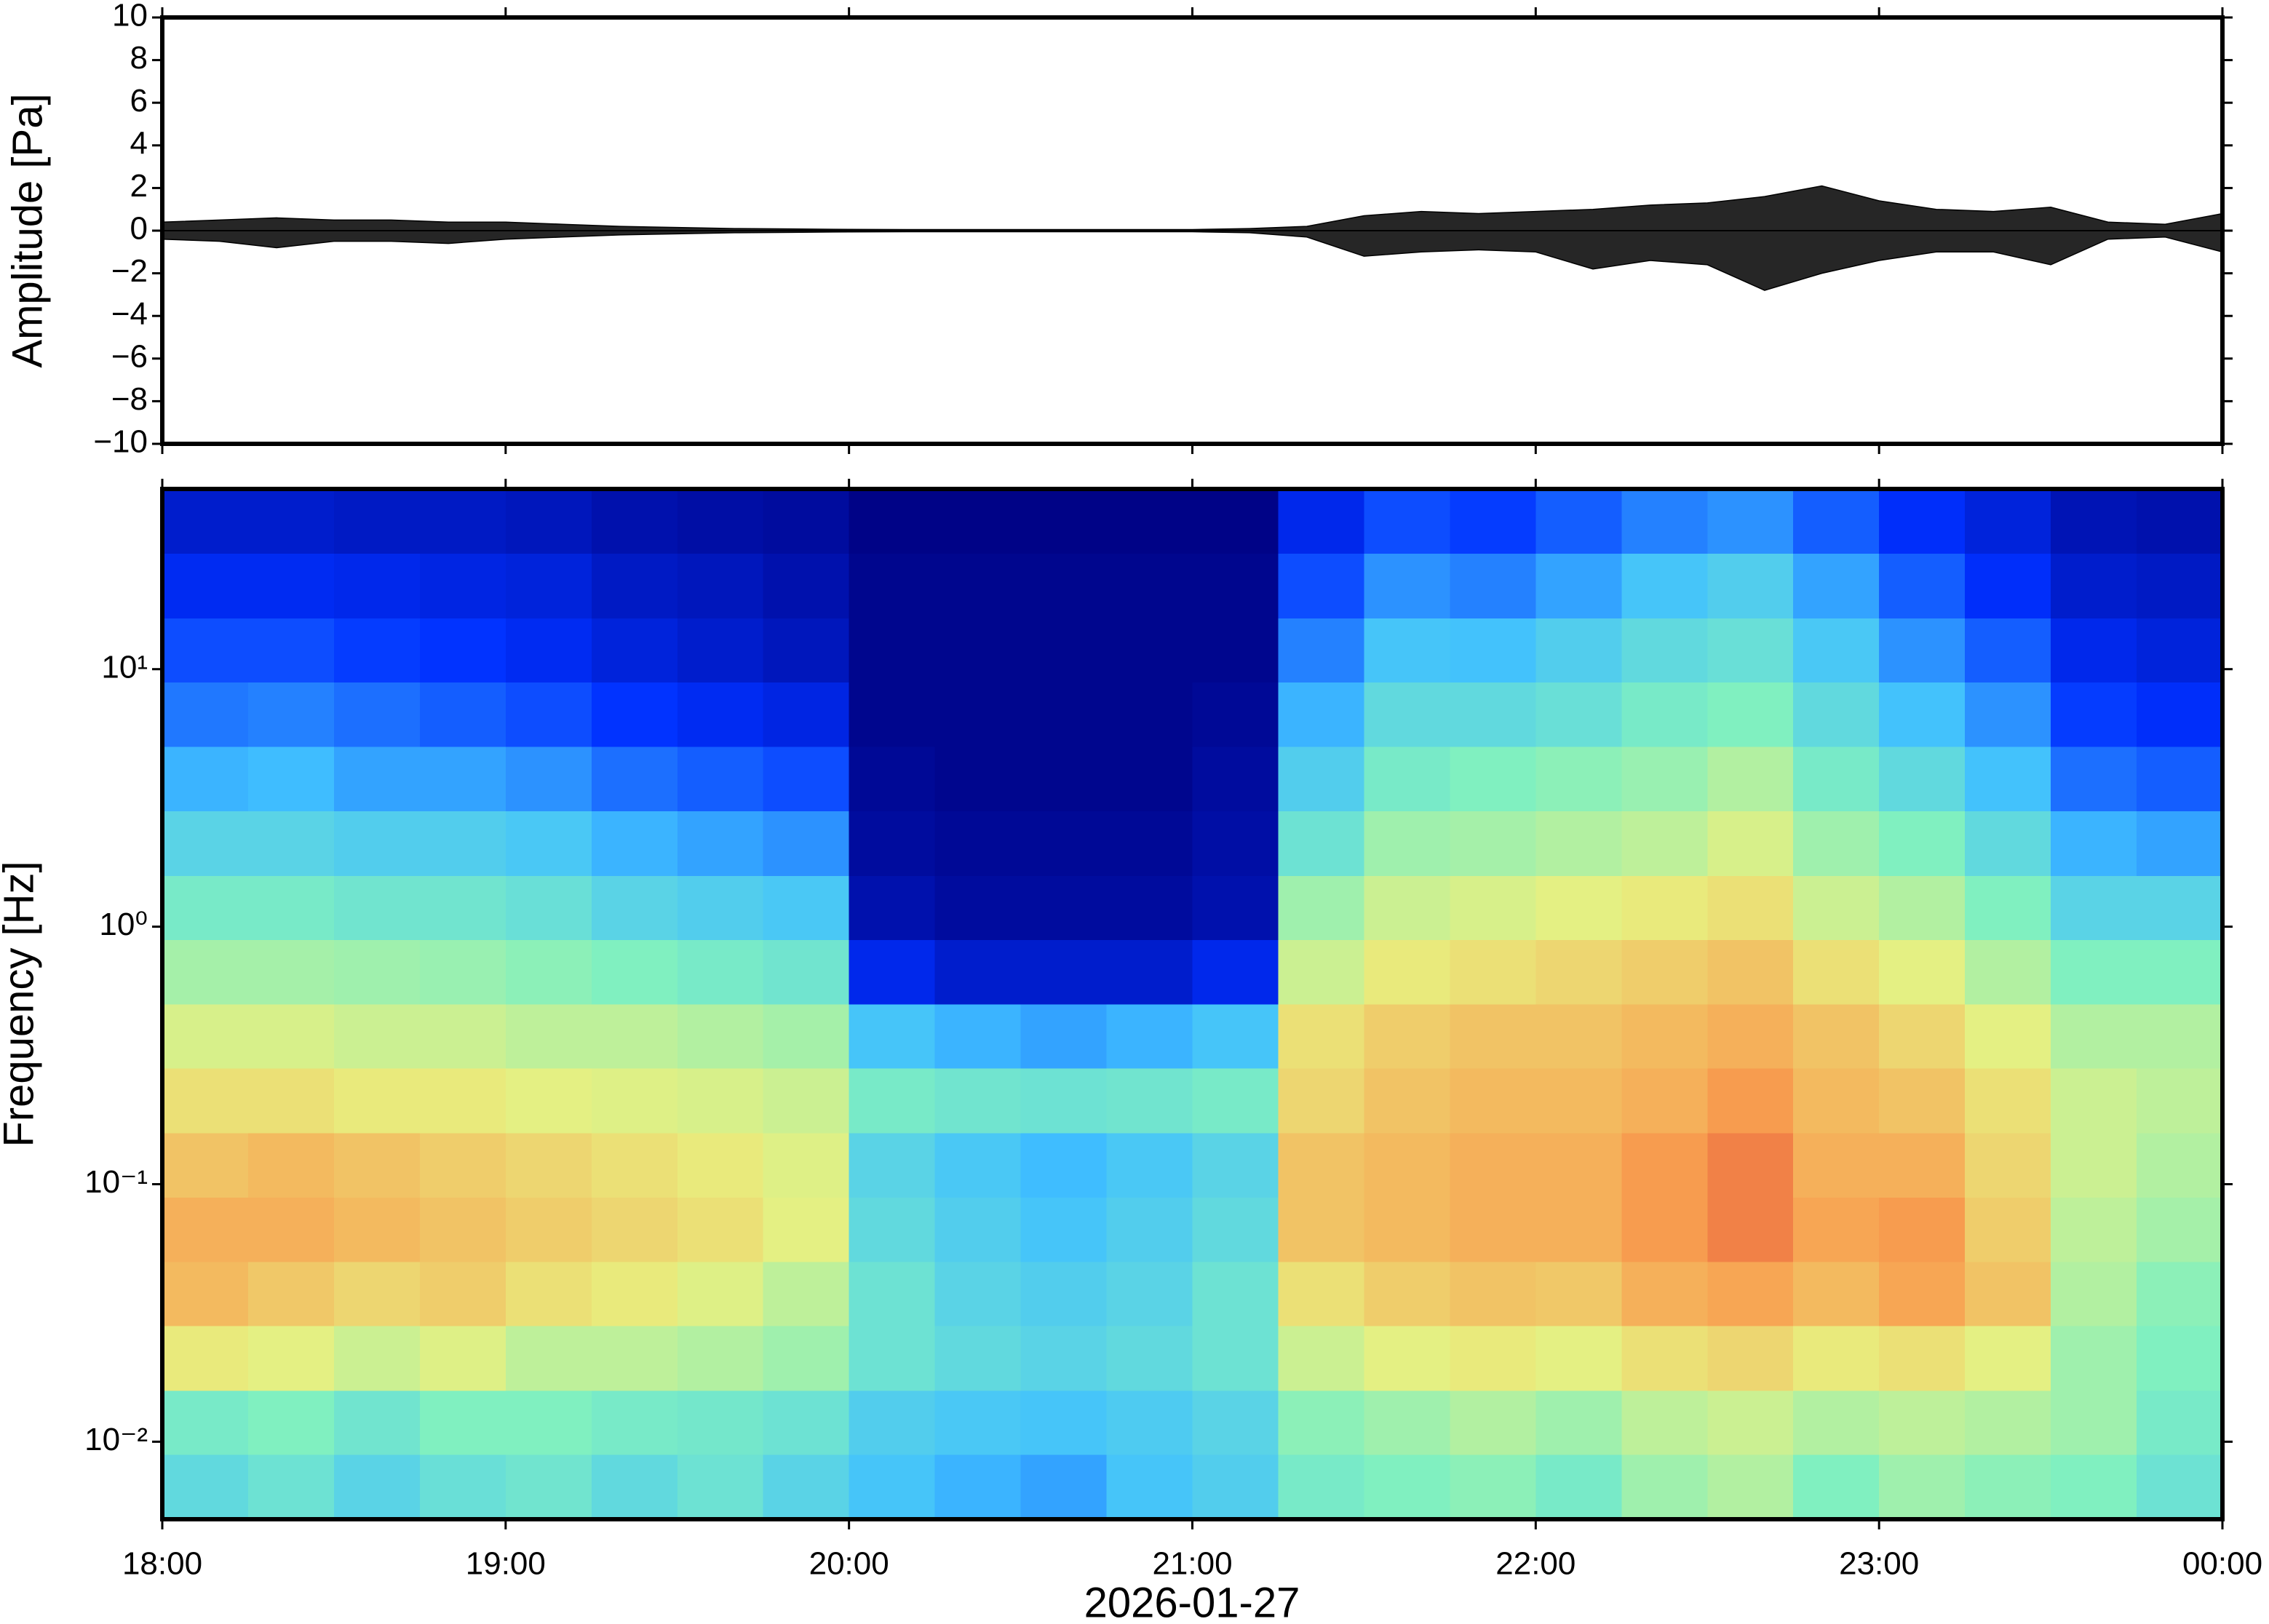  What do you see at coordinates (506, 1564) in the screenshot?
I see `x-tick-label: 19:00` at bounding box center [506, 1564].